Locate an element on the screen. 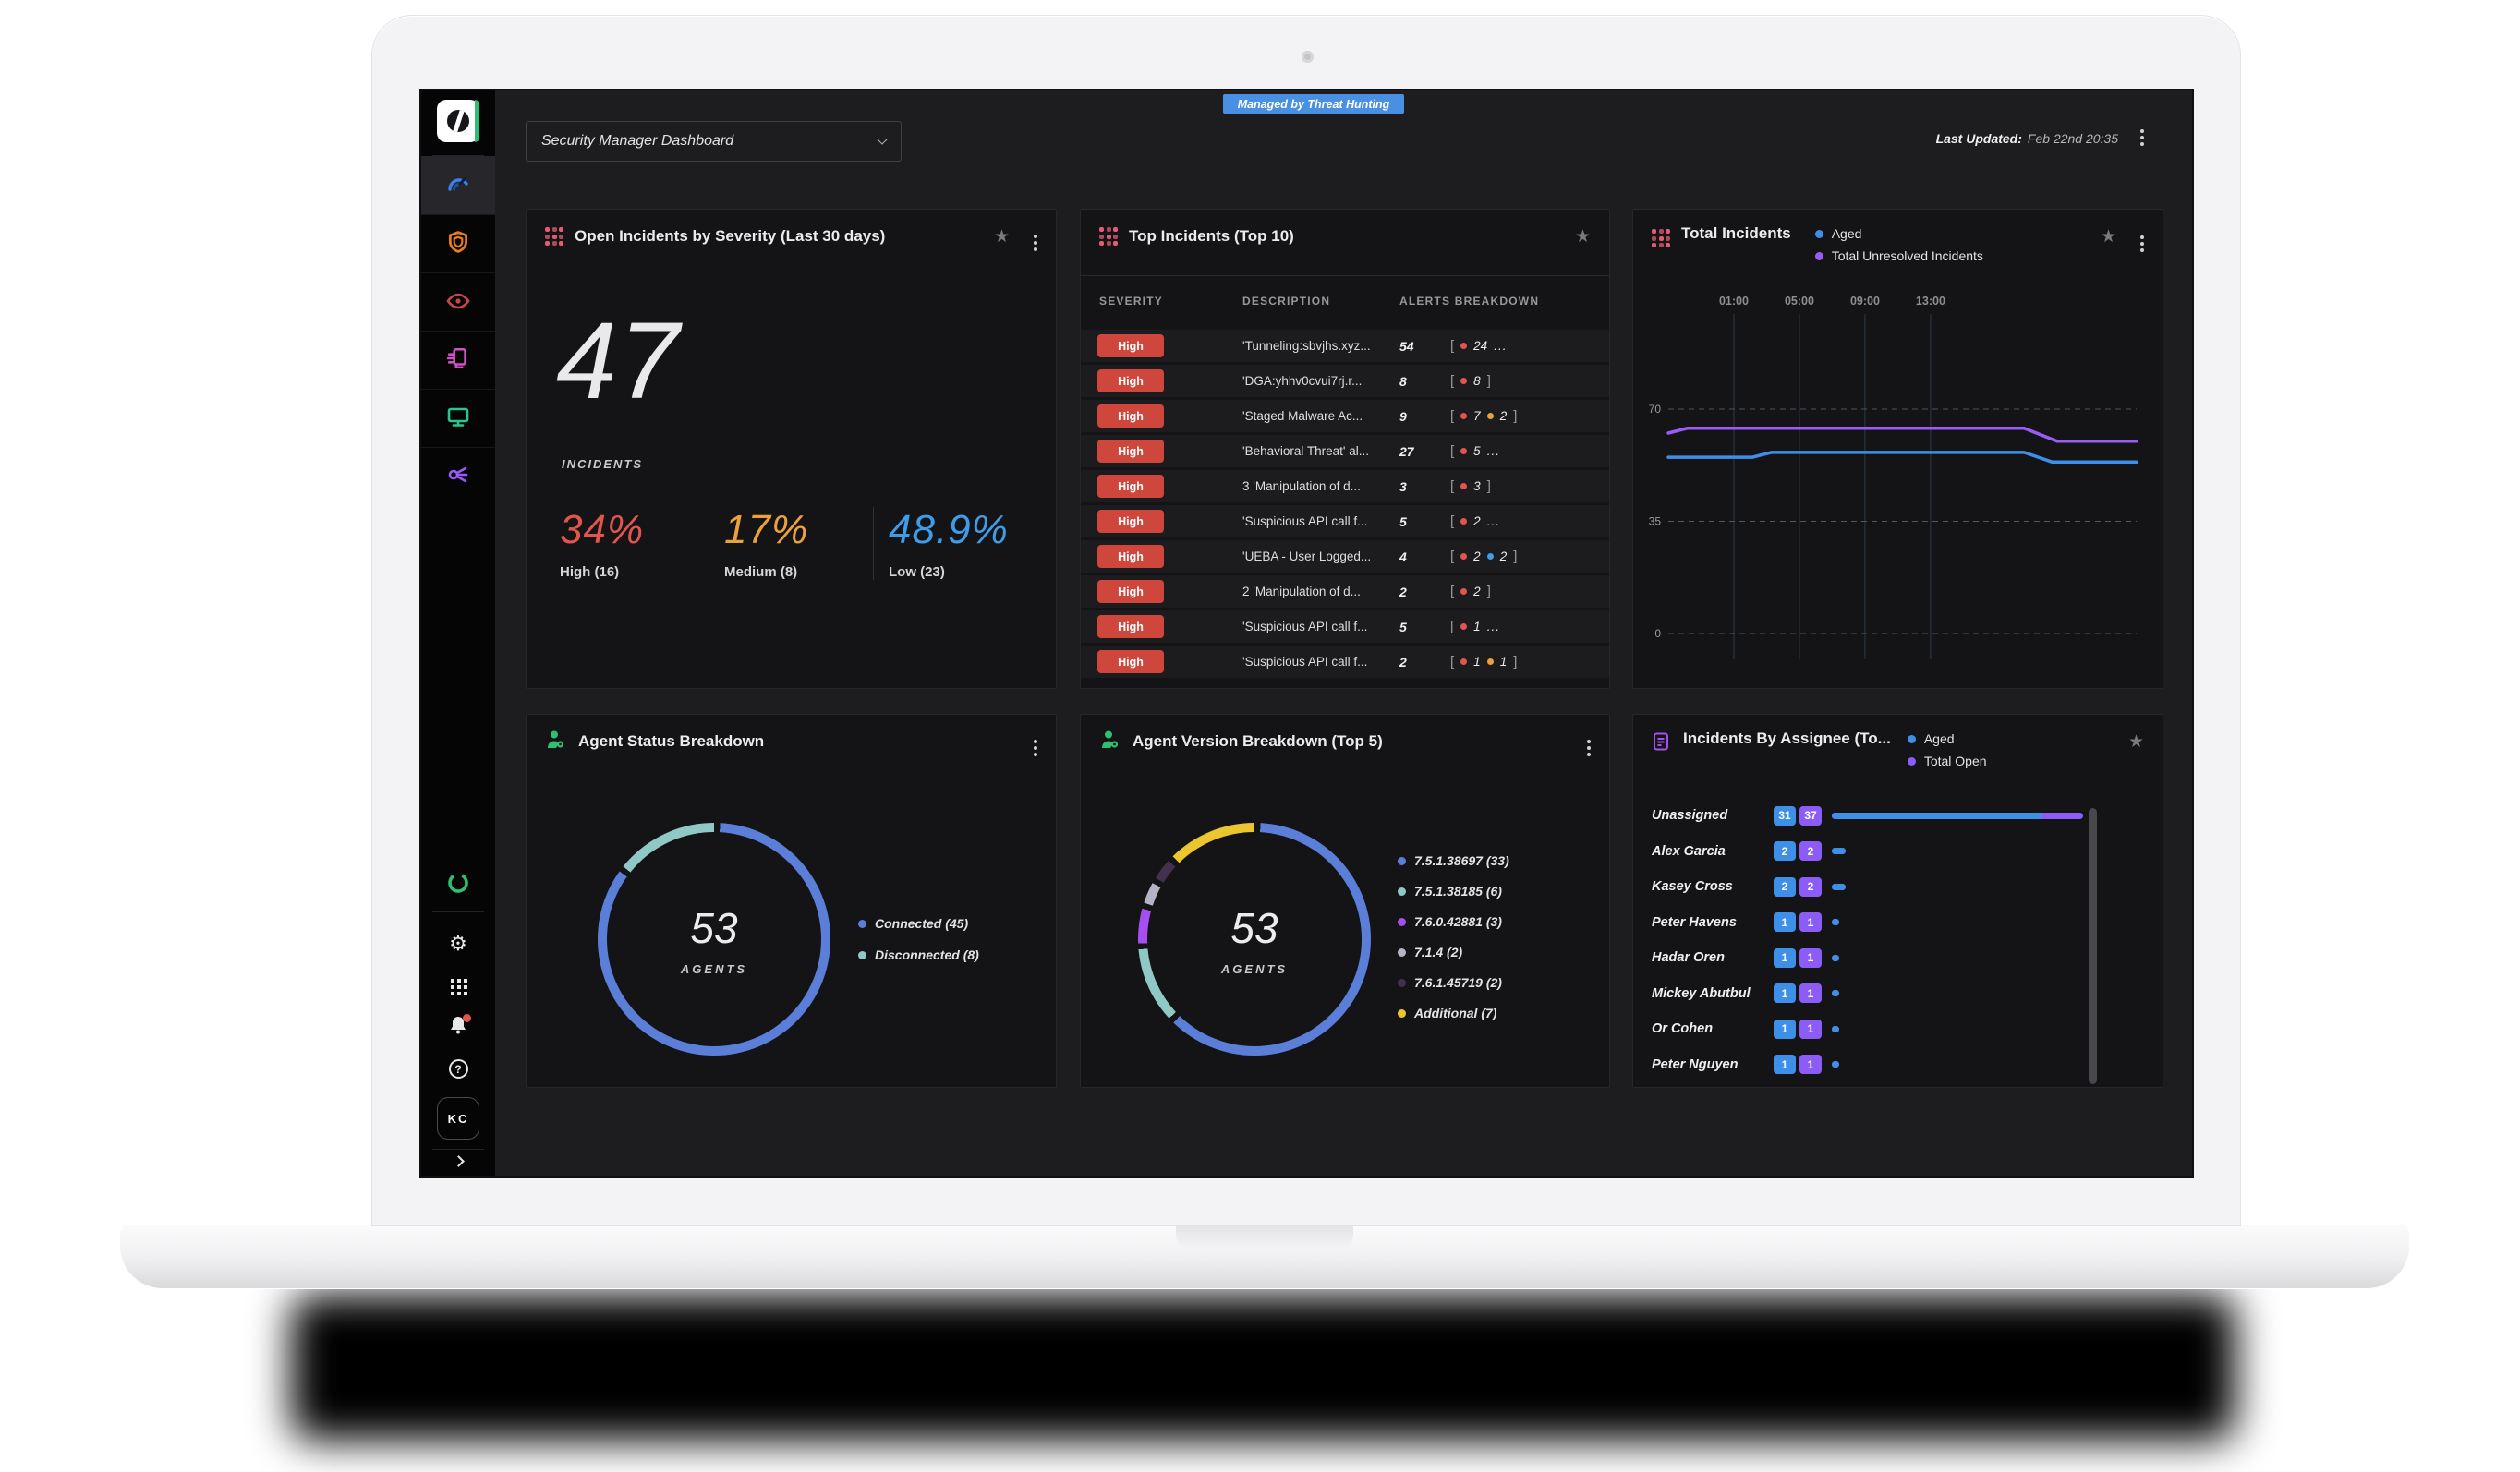 Image resolution: width=2520 pixels, height=1472 pixels. alert-count: 1 is located at coordinates (1477, 662).